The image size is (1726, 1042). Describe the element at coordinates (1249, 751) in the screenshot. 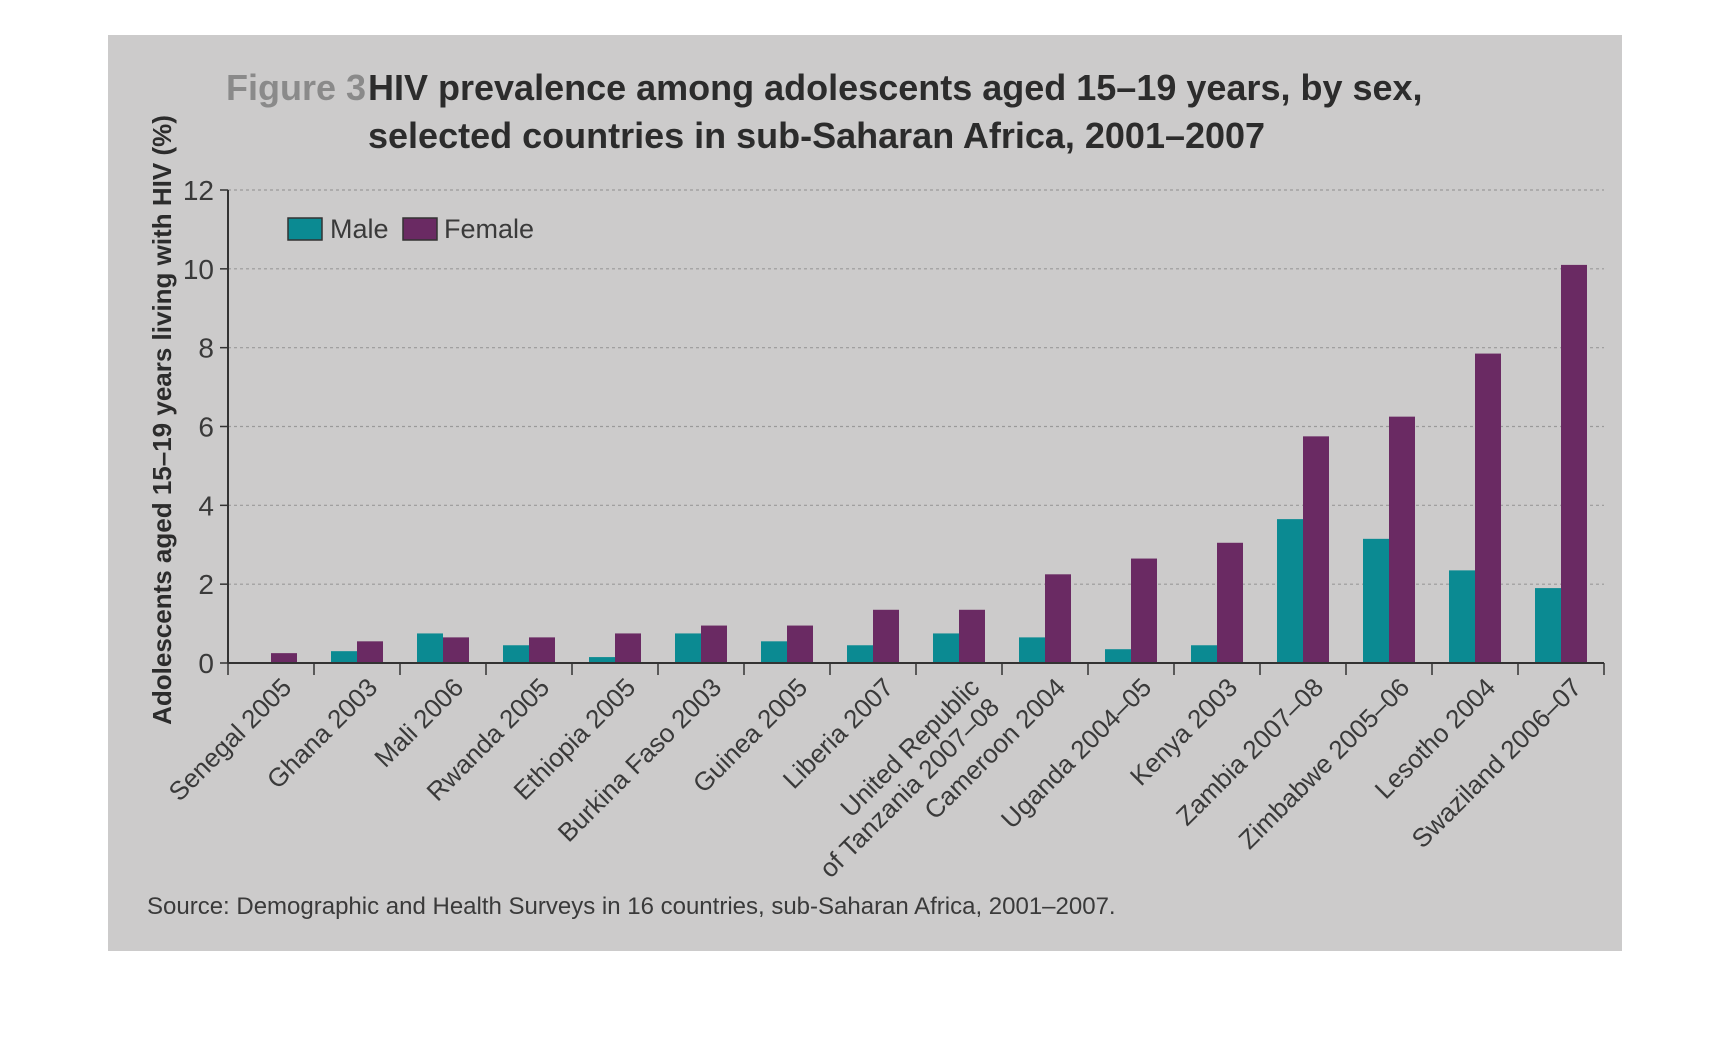

I see `x-tick-label: Zambia 2007–08` at that location.